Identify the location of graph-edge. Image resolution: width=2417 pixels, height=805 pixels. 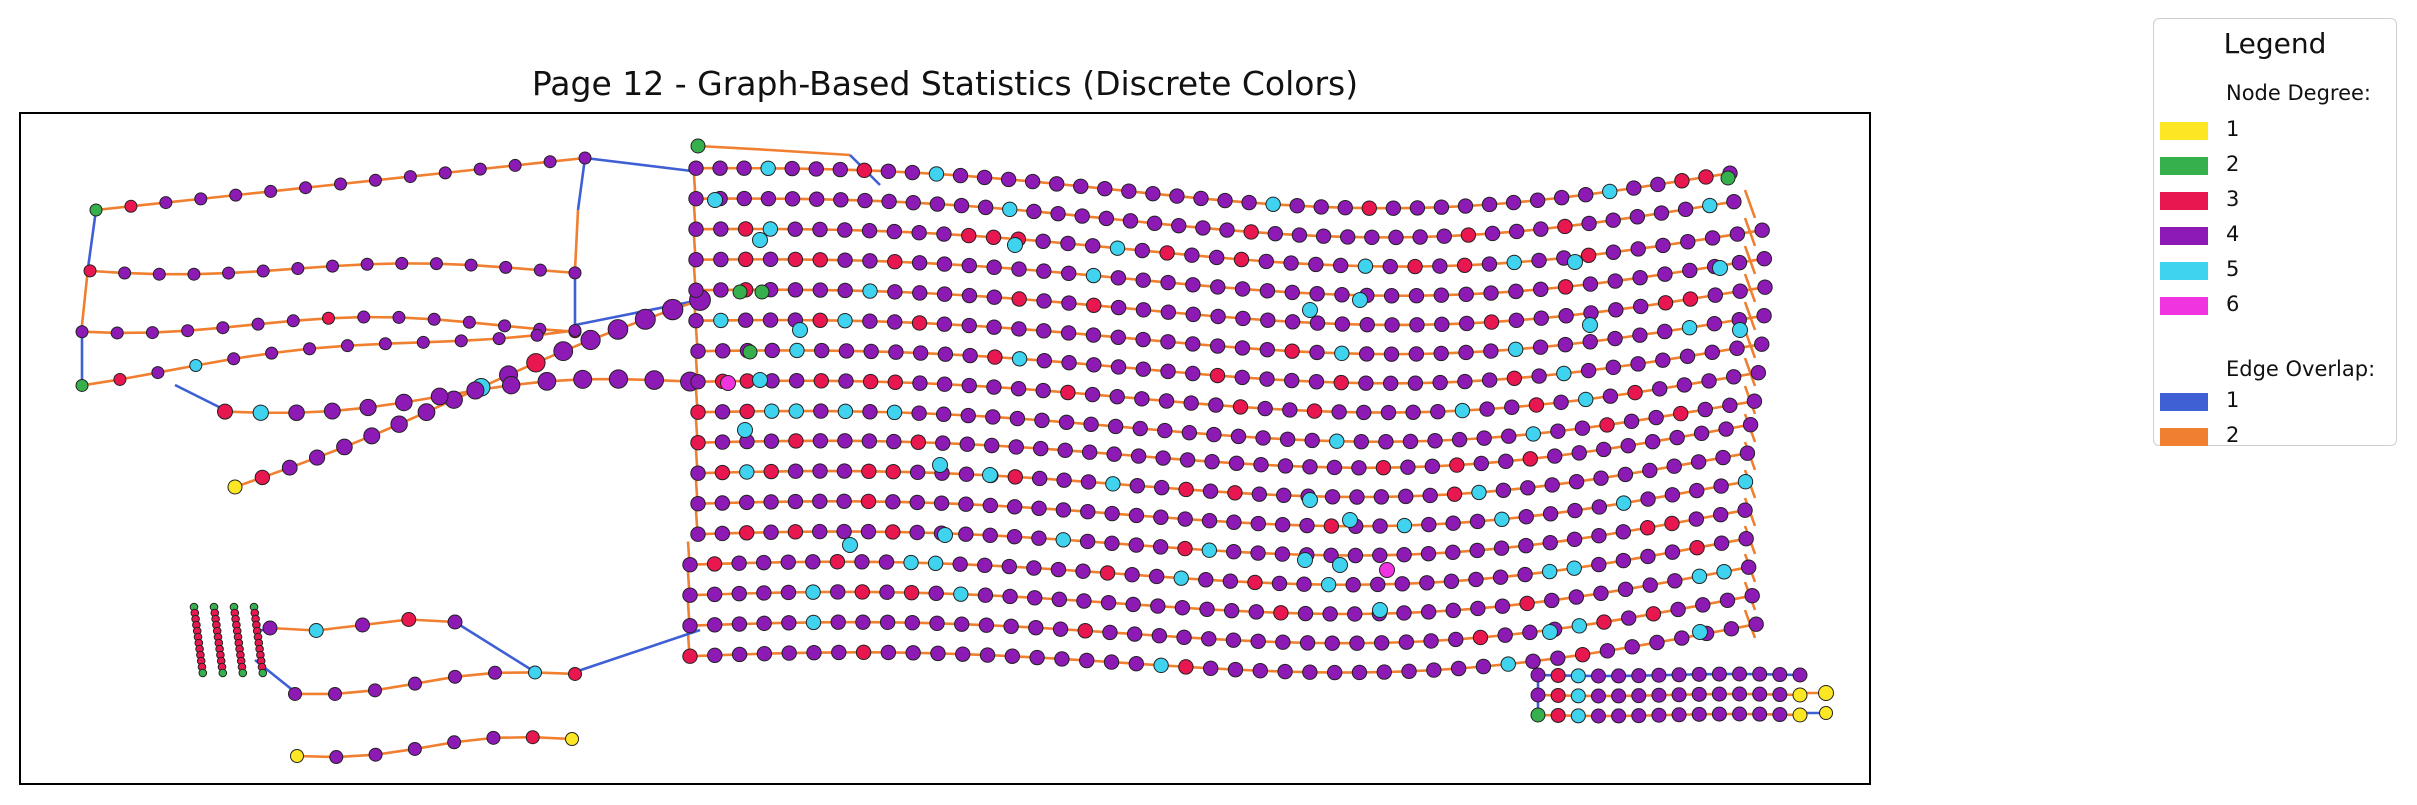
(1750, 344).